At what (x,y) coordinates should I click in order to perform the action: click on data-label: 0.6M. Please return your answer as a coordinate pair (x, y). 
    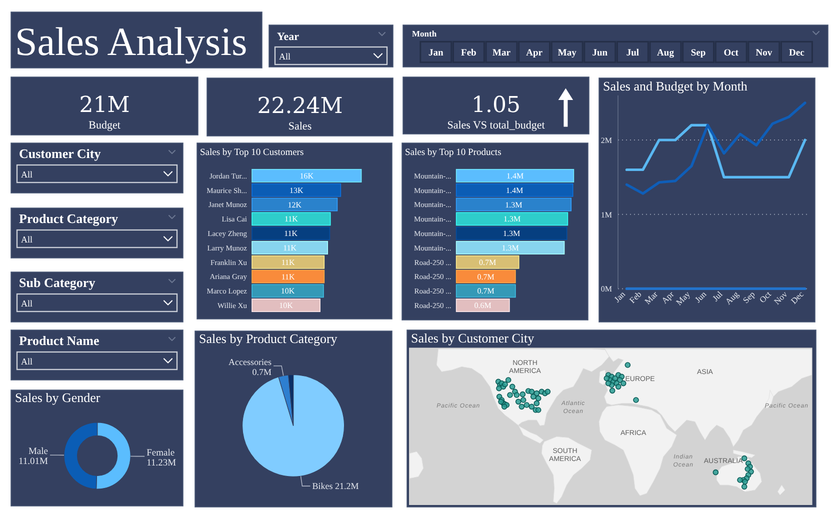
    Looking at the image, I should click on (483, 305).